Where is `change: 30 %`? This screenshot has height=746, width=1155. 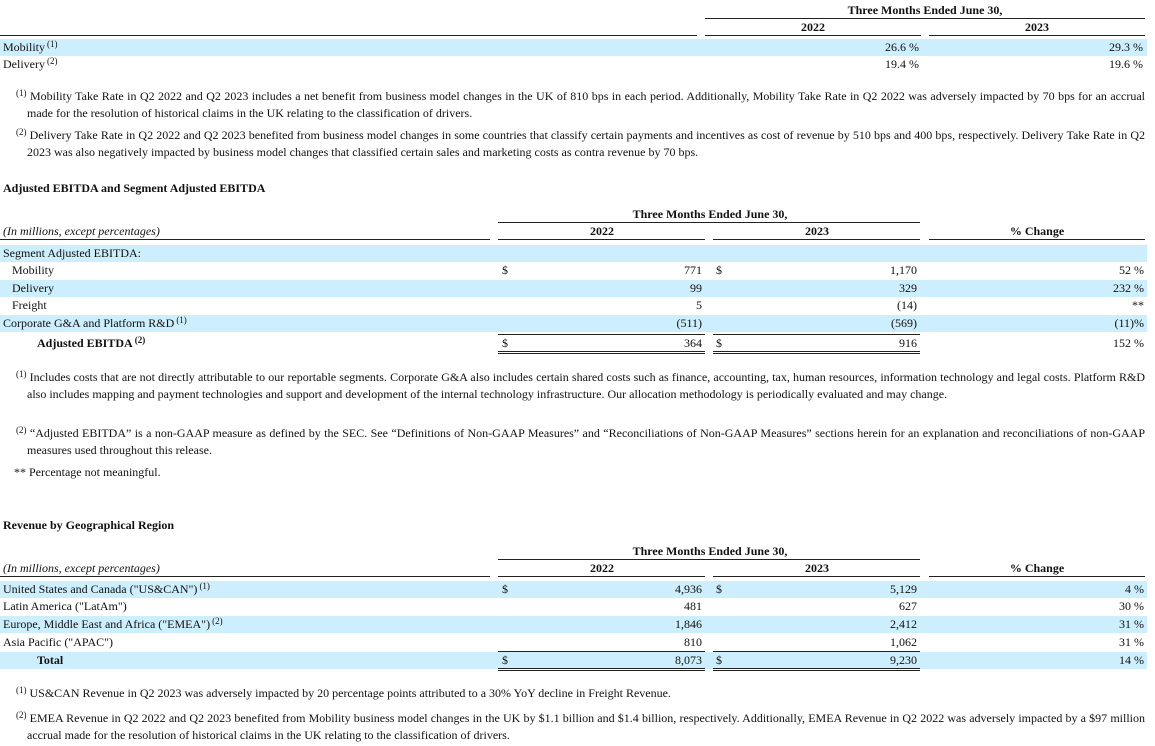
change: 30 % is located at coordinates (1131, 606).